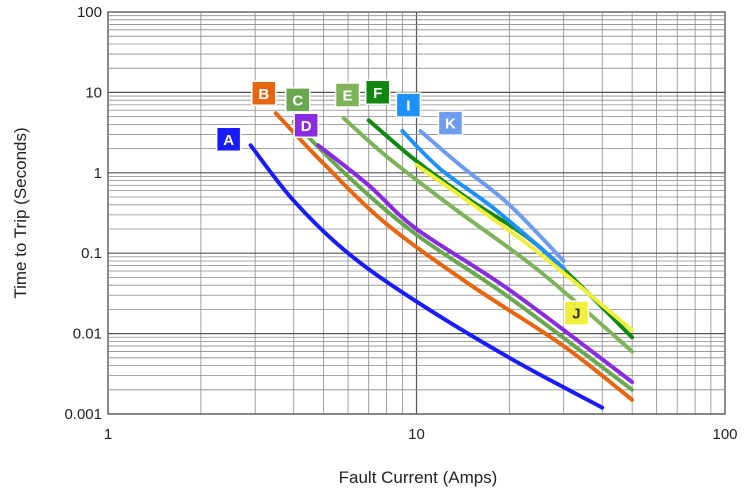 The image size is (744, 496). What do you see at coordinates (91, 253) in the screenshot?
I see `y-tick-label: 0.1` at bounding box center [91, 253].